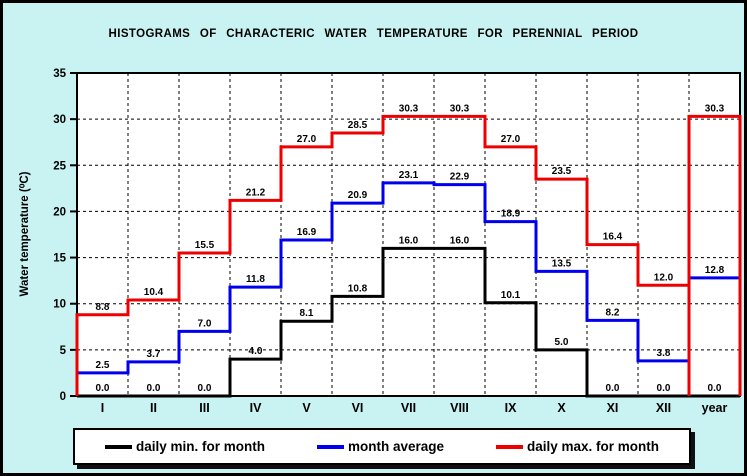 Image resolution: width=747 pixels, height=476 pixels. I want to click on legend-label-daily-max: daily max. for month, so click(593, 446).